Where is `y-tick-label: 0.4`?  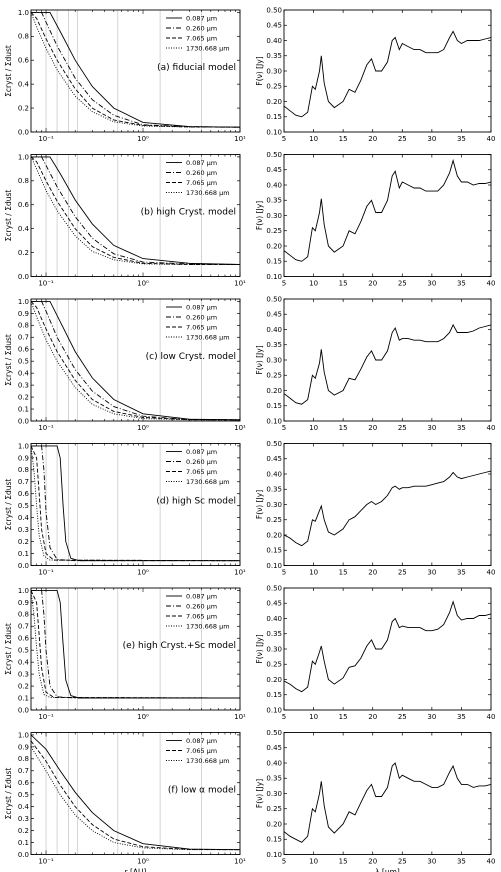
y-tick-label: 0.4 is located at coordinates (24, 374).